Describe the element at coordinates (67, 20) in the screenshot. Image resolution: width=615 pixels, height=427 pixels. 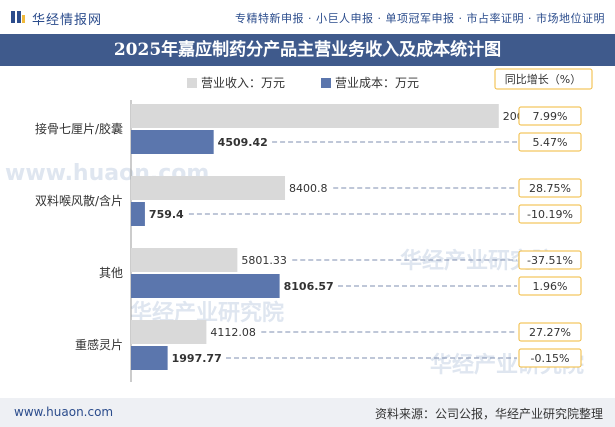
I see `logo-text: 华经情报网` at that location.